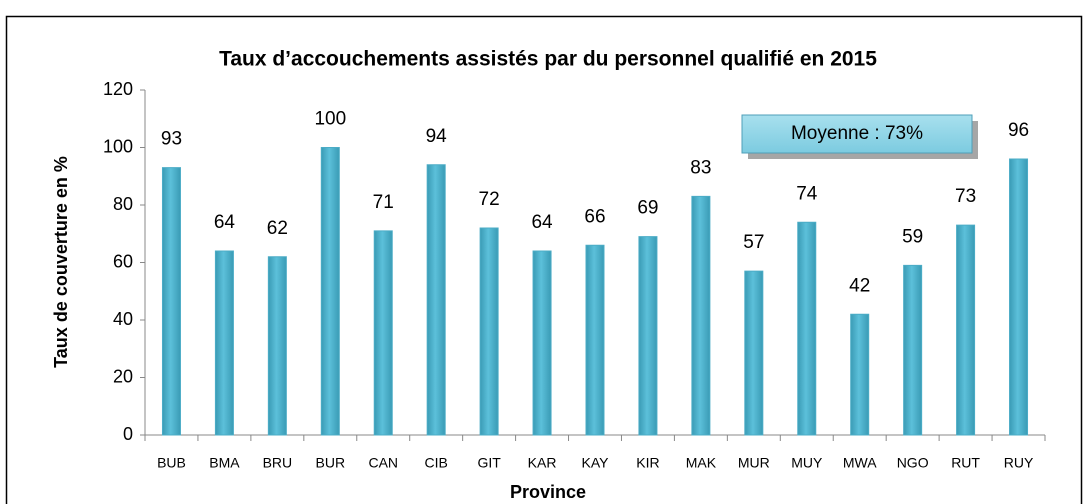 The width and height of the screenshot is (1084, 504). I want to click on data-label: 71, so click(383, 202).